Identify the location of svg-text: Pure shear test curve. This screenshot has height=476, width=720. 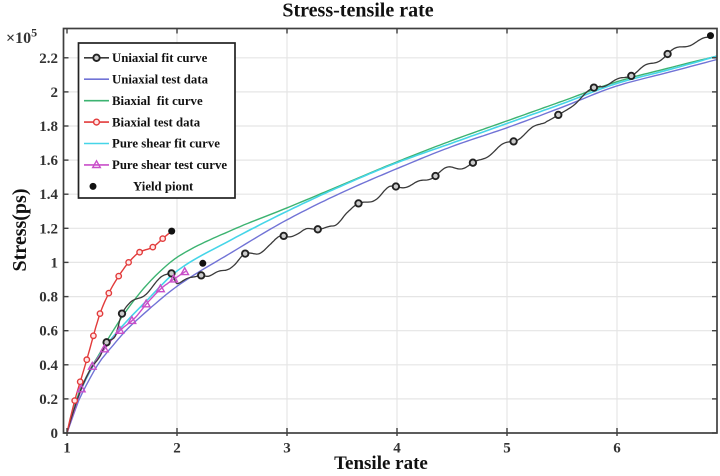
(169, 165).